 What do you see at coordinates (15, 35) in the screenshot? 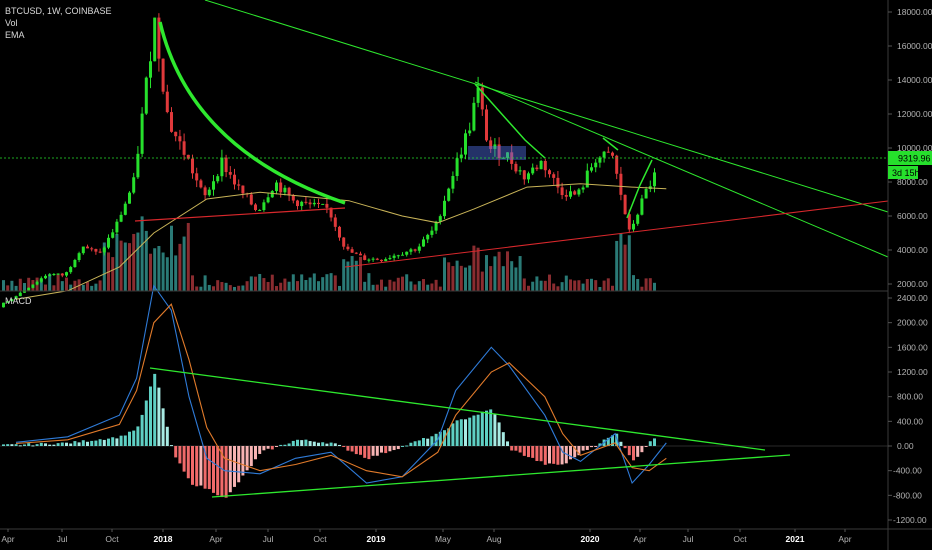
I see `indicator-ema-label: EMA` at bounding box center [15, 35].